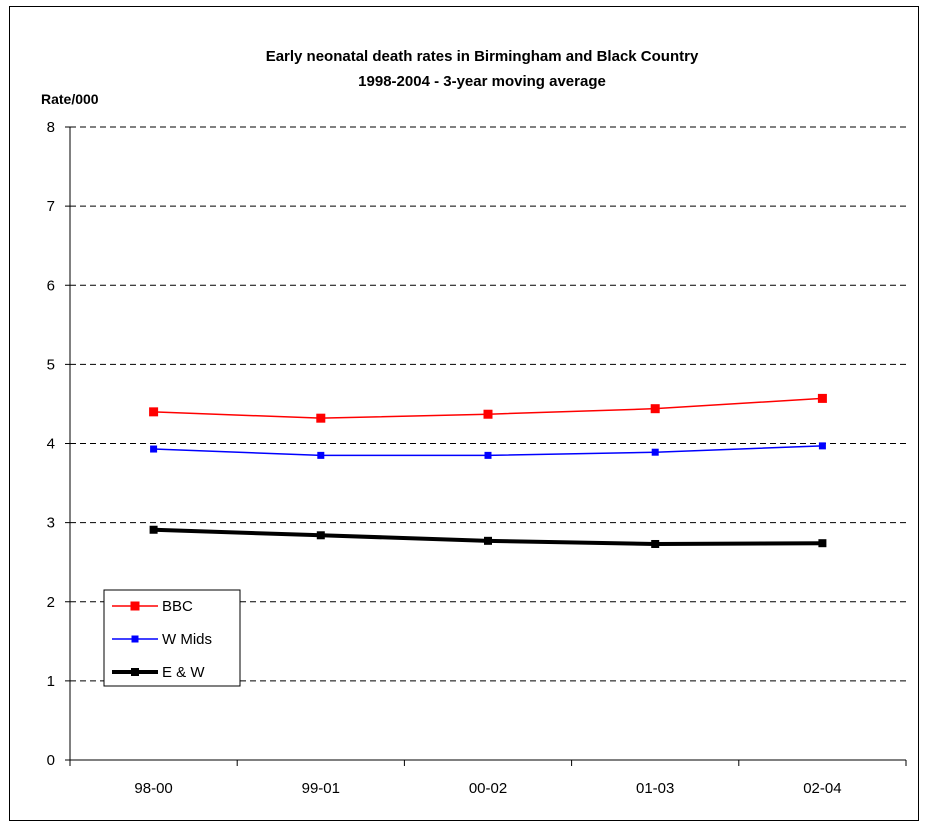  Describe the element at coordinates (177, 606) in the screenshot. I see `legend-label: BBC` at that location.